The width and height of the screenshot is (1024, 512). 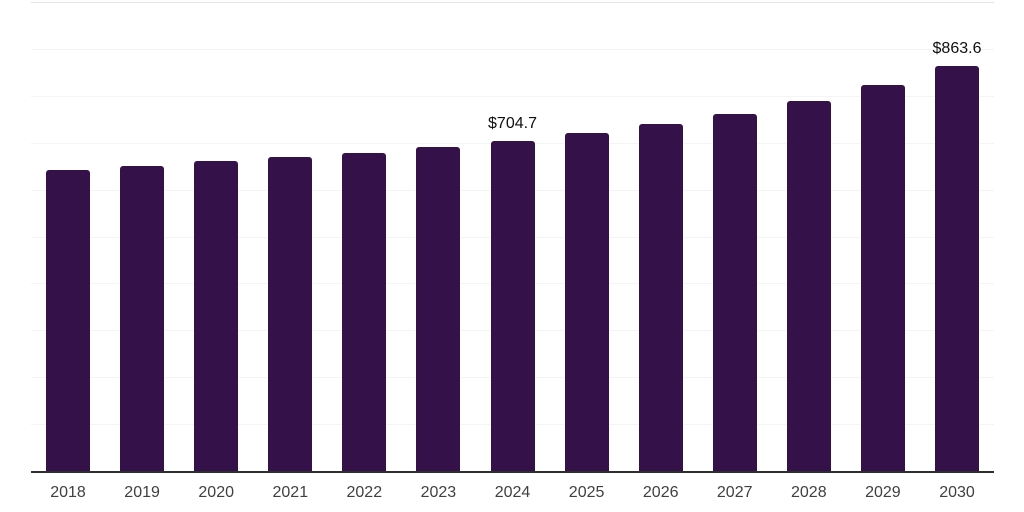 What do you see at coordinates (142, 492) in the screenshot?
I see `x-axis-label-2019: 2019` at bounding box center [142, 492].